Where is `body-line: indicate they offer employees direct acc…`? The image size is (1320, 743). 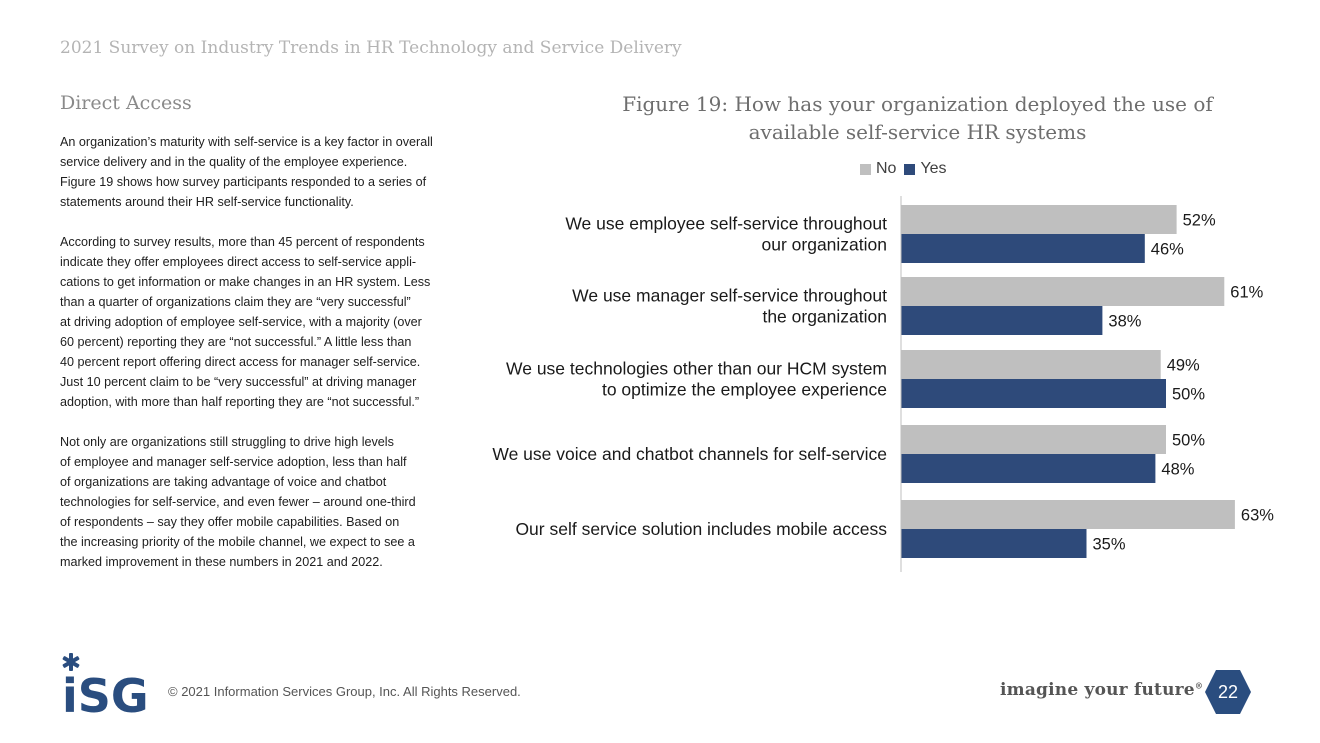
body-line: indicate they offer employees direct acc… is located at coordinates (238, 262).